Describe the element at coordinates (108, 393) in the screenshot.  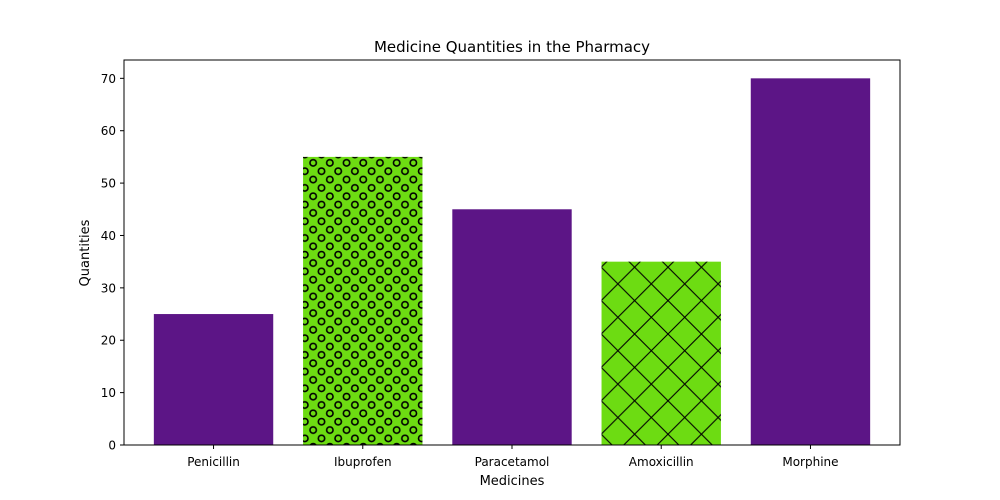
I see `y-tick-label: 10` at that location.